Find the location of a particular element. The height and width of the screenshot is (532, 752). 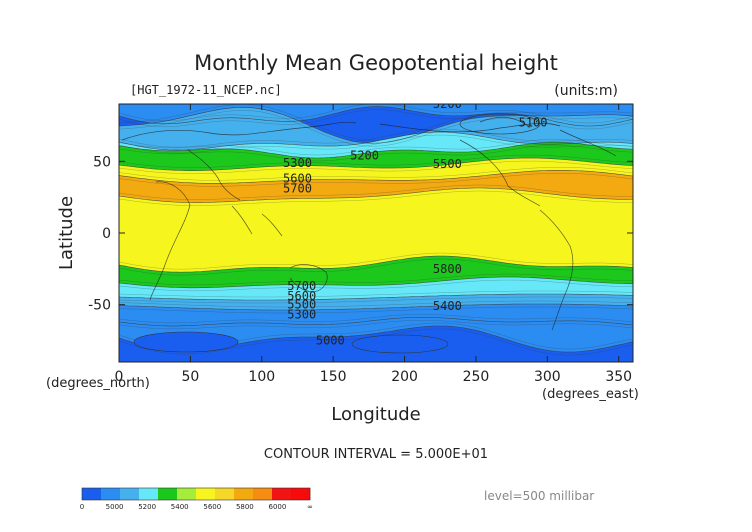

contour-label: 5100 is located at coordinates (533, 123).